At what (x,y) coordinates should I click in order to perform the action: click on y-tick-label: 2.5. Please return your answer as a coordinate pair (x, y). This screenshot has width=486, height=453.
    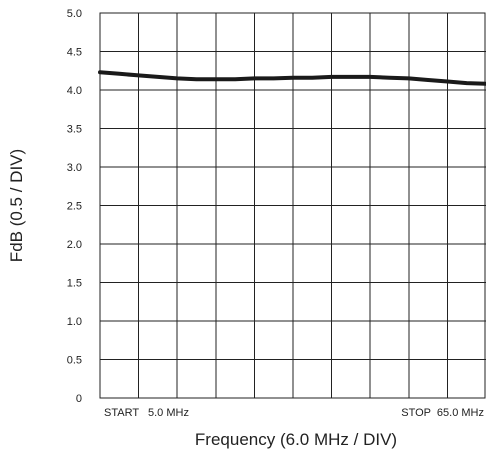
    Looking at the image, I should click on (74, 207).